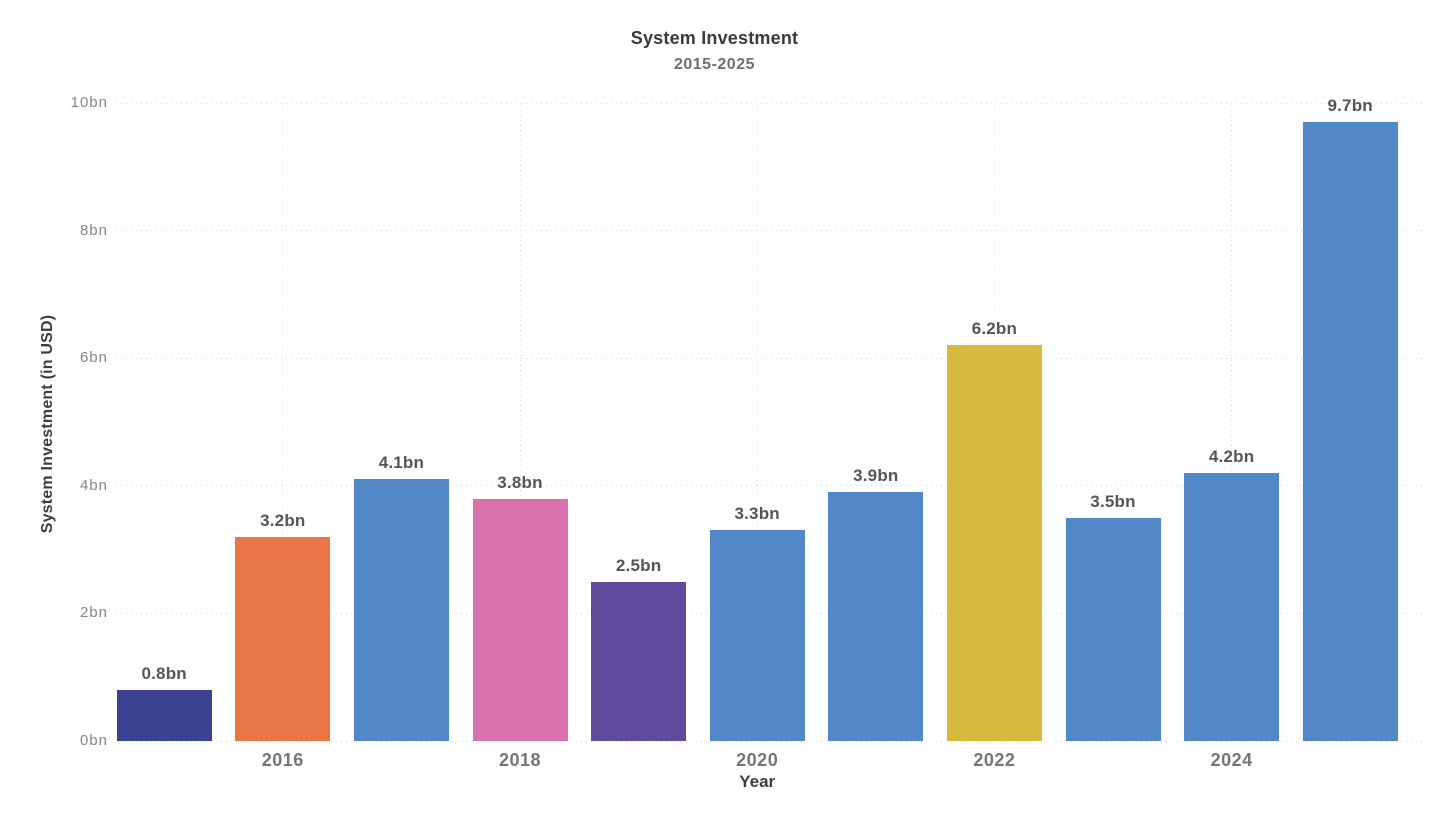  I want to click on bar-value-label-2023: 3.5bn, so click(1113, 501).